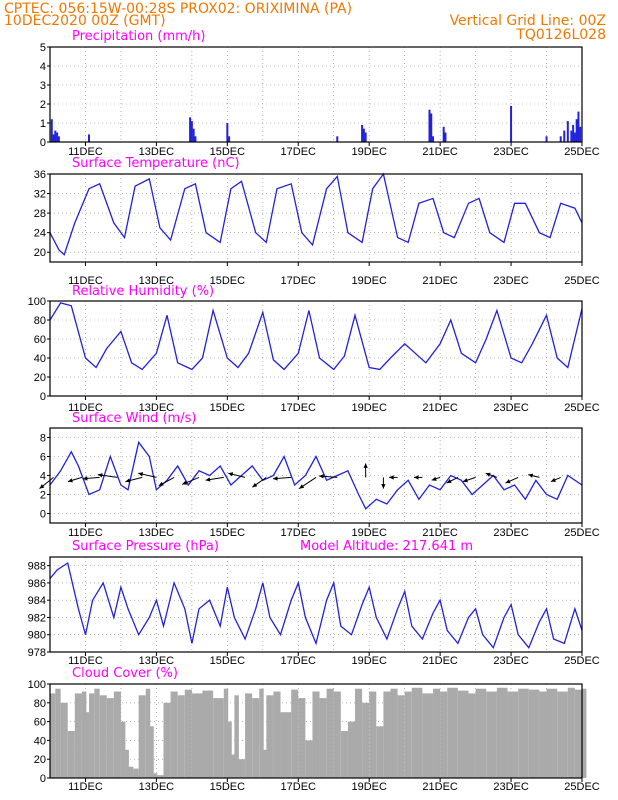  Describe the element at coordinates (85, 21) in the screenshot. I see `header-date: 10DEC2020 00Z (GMT)` at that location.